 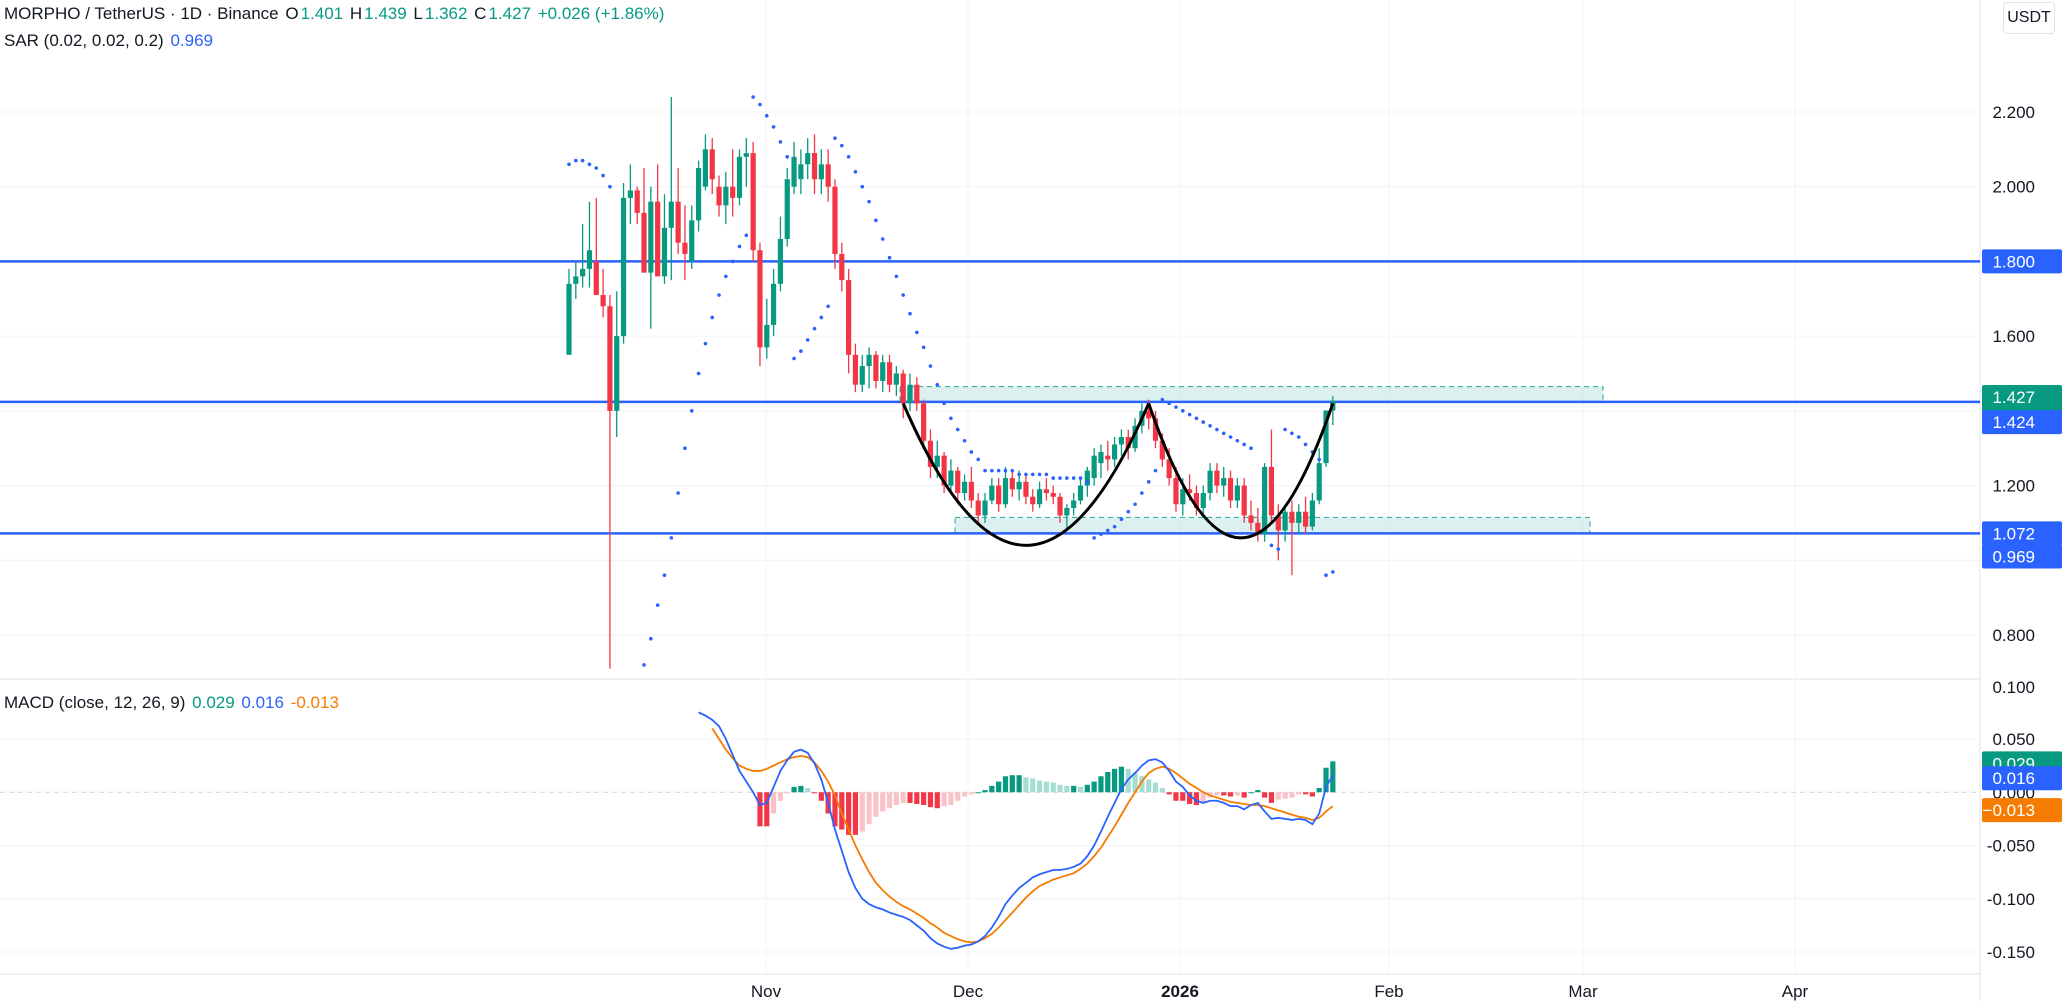 I want to click on sar-legend: SAR (0.02, 0.02, 0.2) 0.969, so click(x=109, y=41).